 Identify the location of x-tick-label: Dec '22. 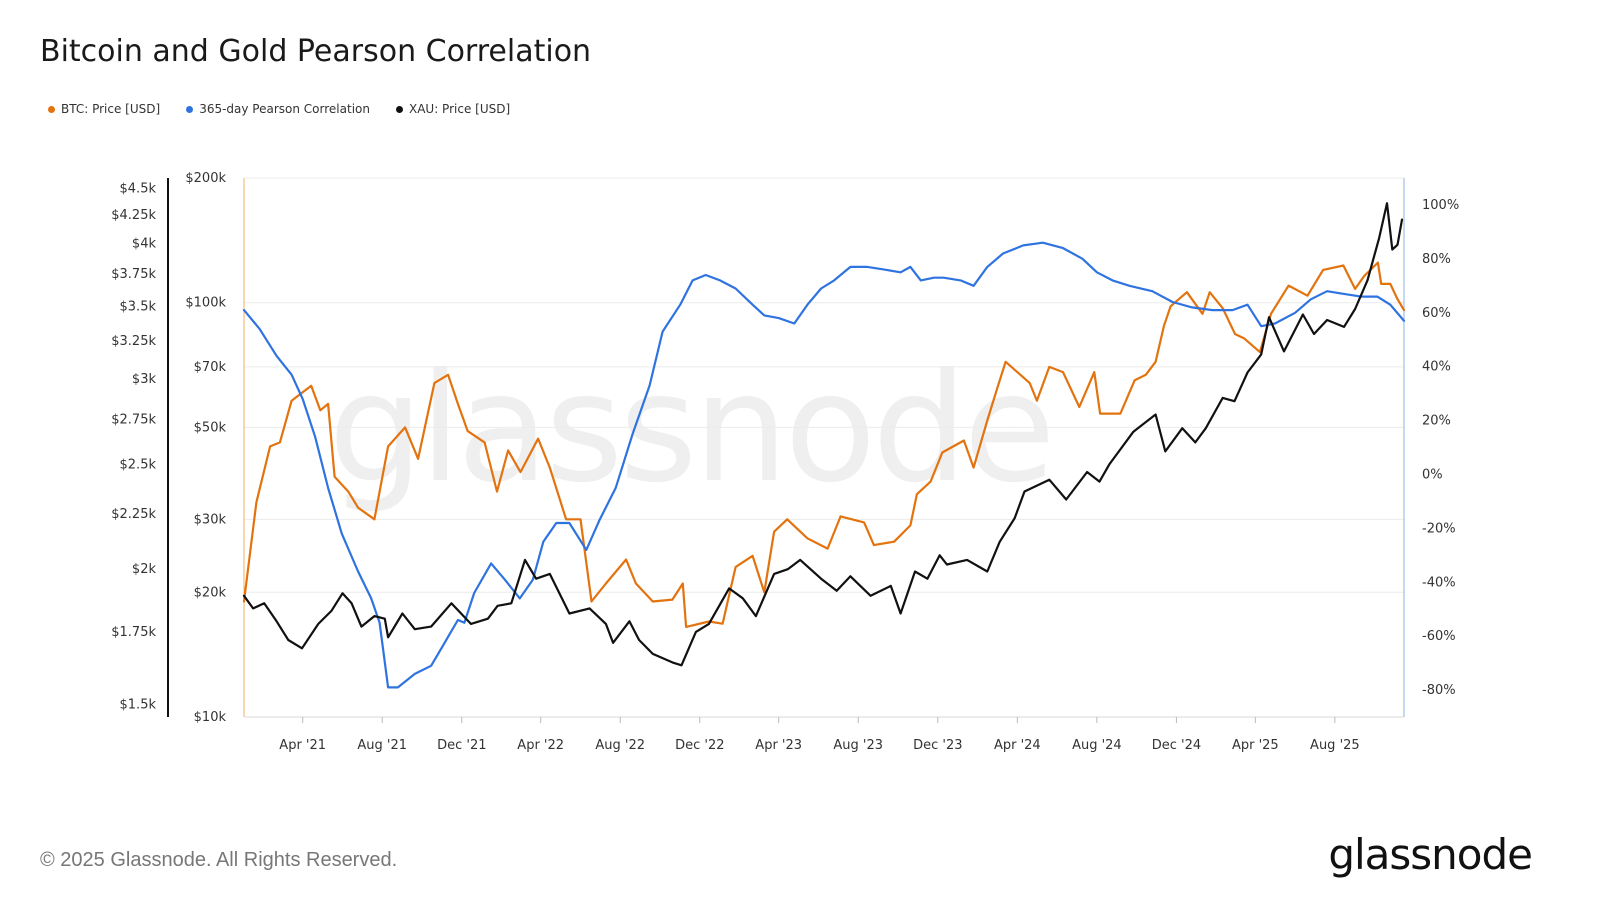
(699, 745).